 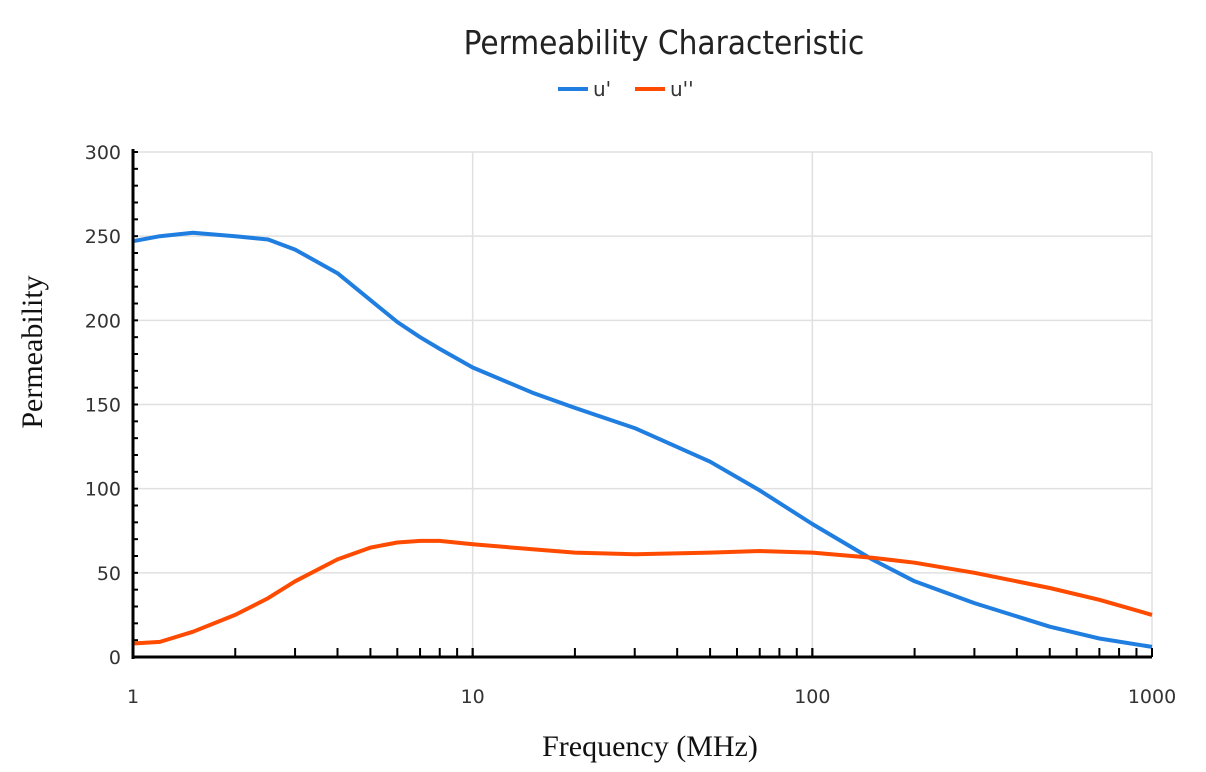 I want to click on legend-label: u'', so click(x=682, y=89).